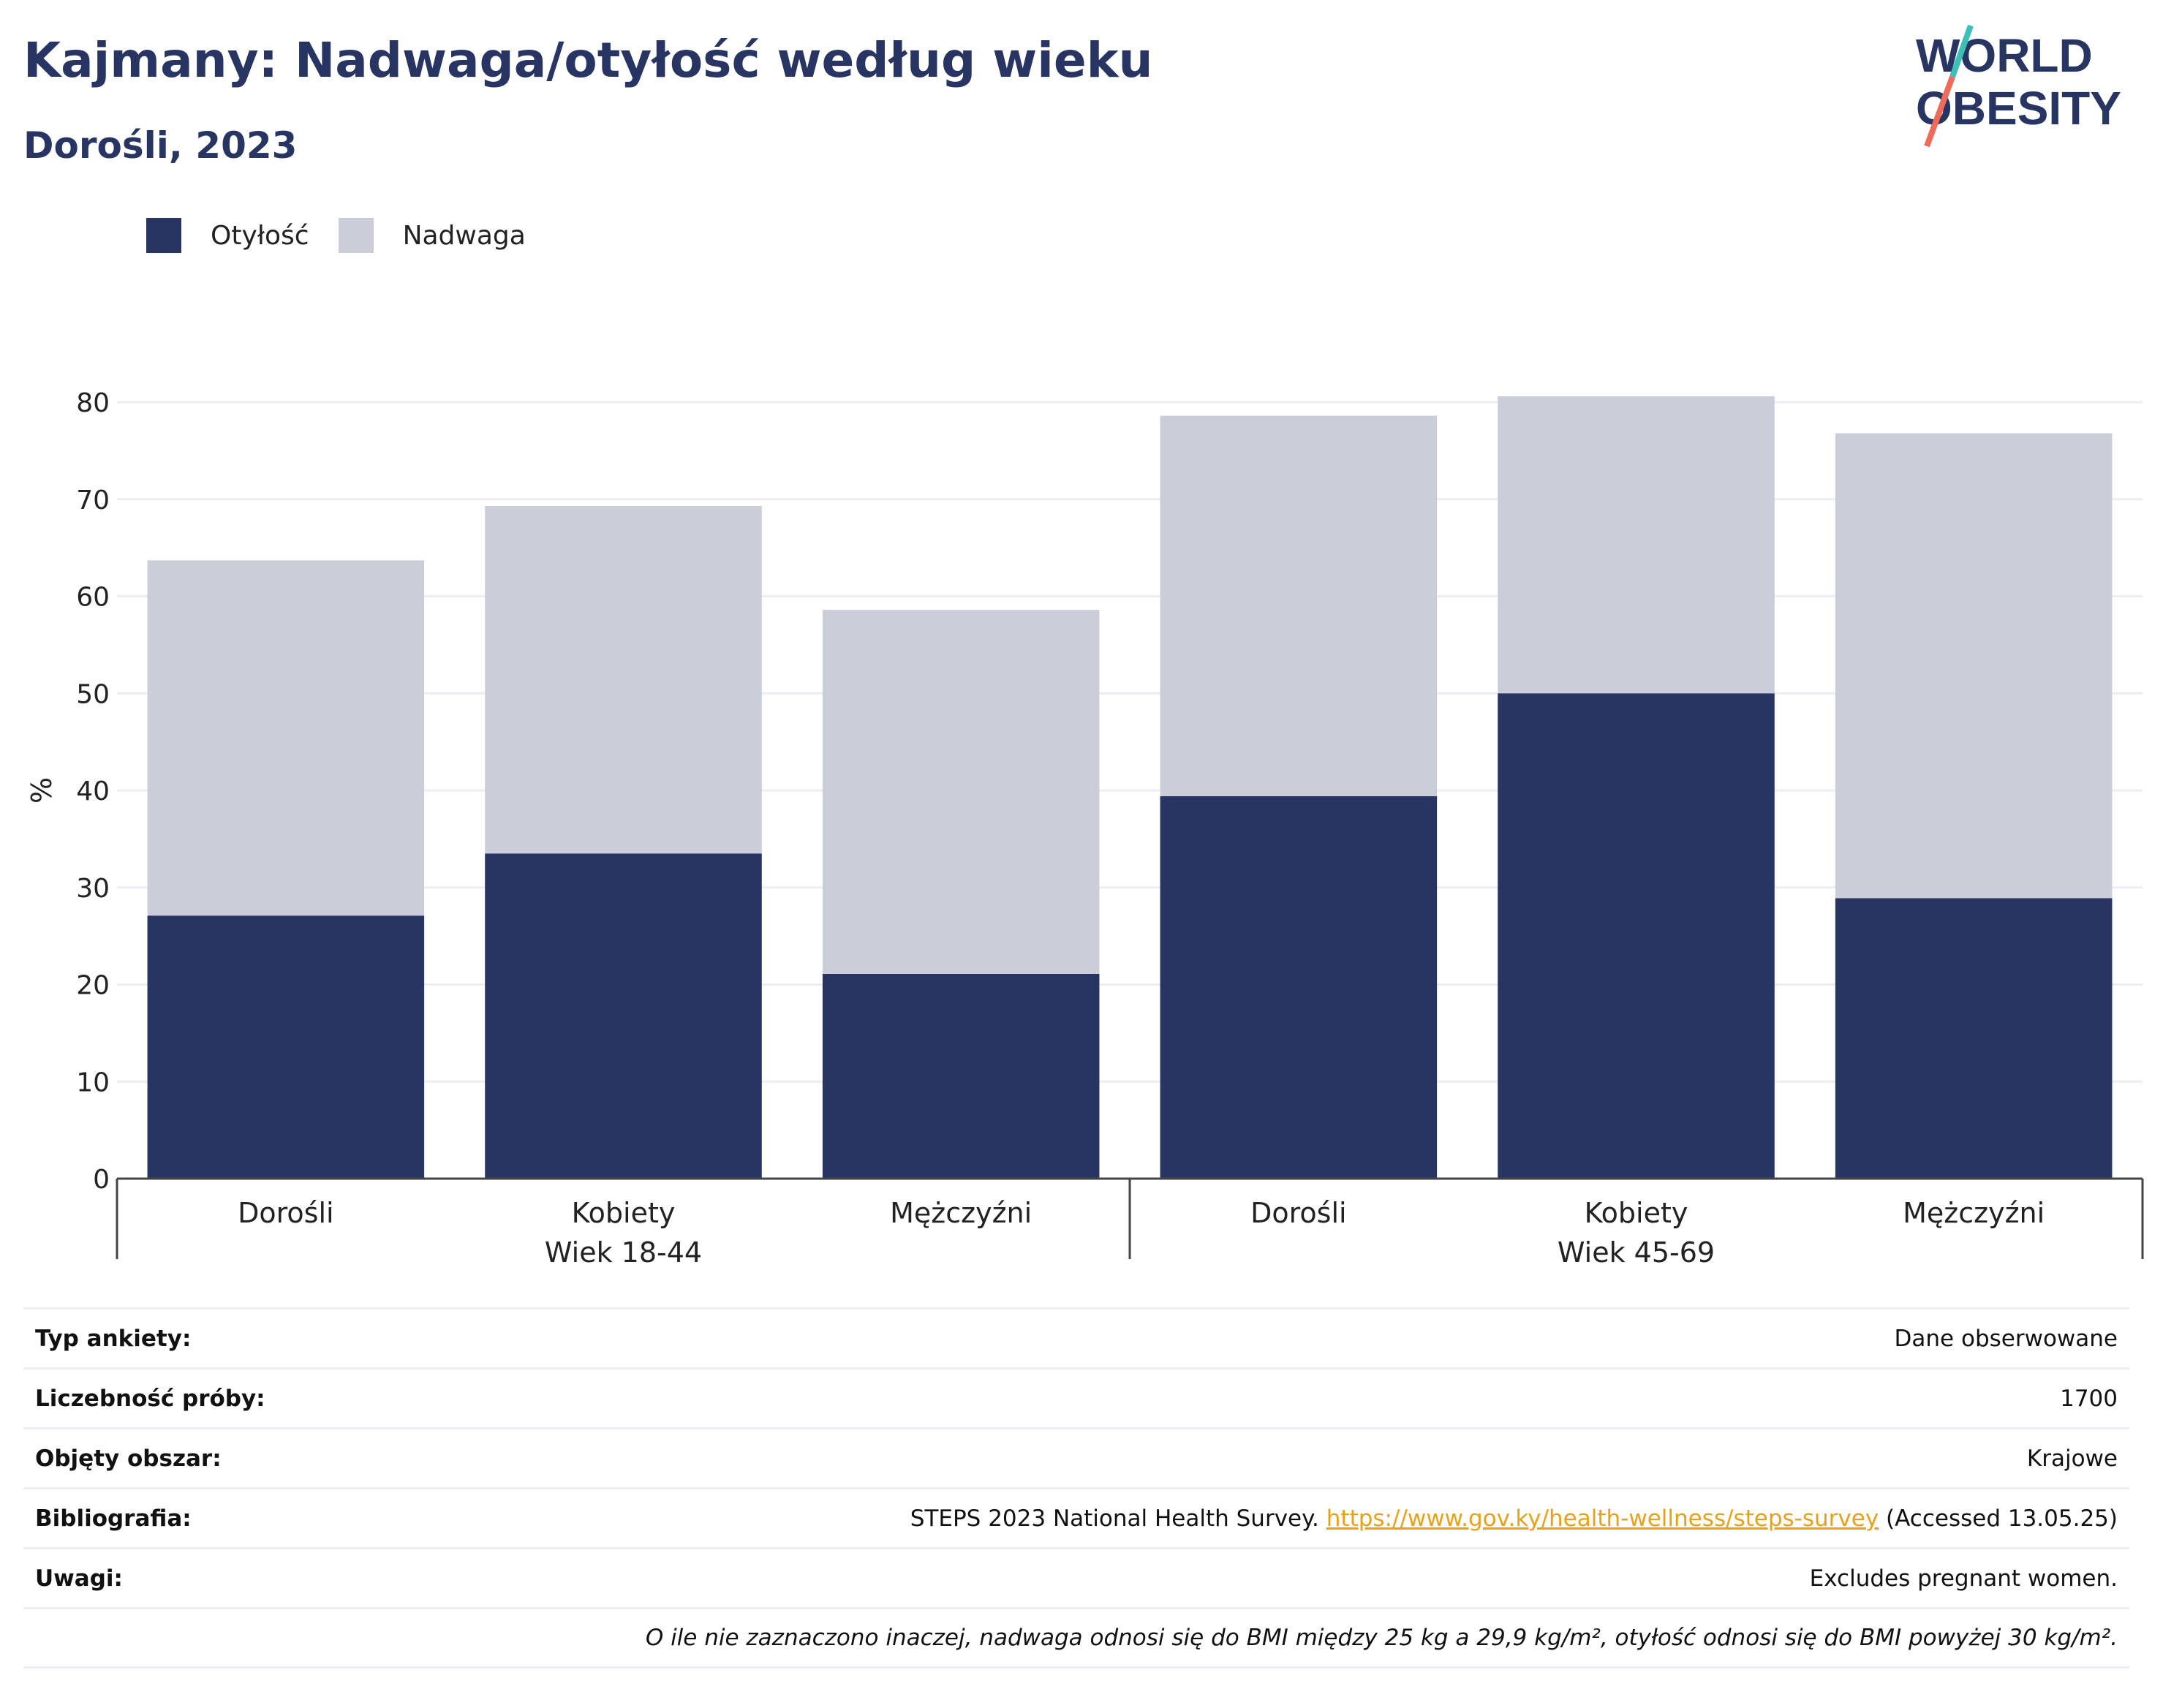 This screenshot has width=2163, height=1708. What do you see at coordinates (356, 235) in the screenshot?
I see `legend-swatch-overweight` at bounding box center [356, 235].